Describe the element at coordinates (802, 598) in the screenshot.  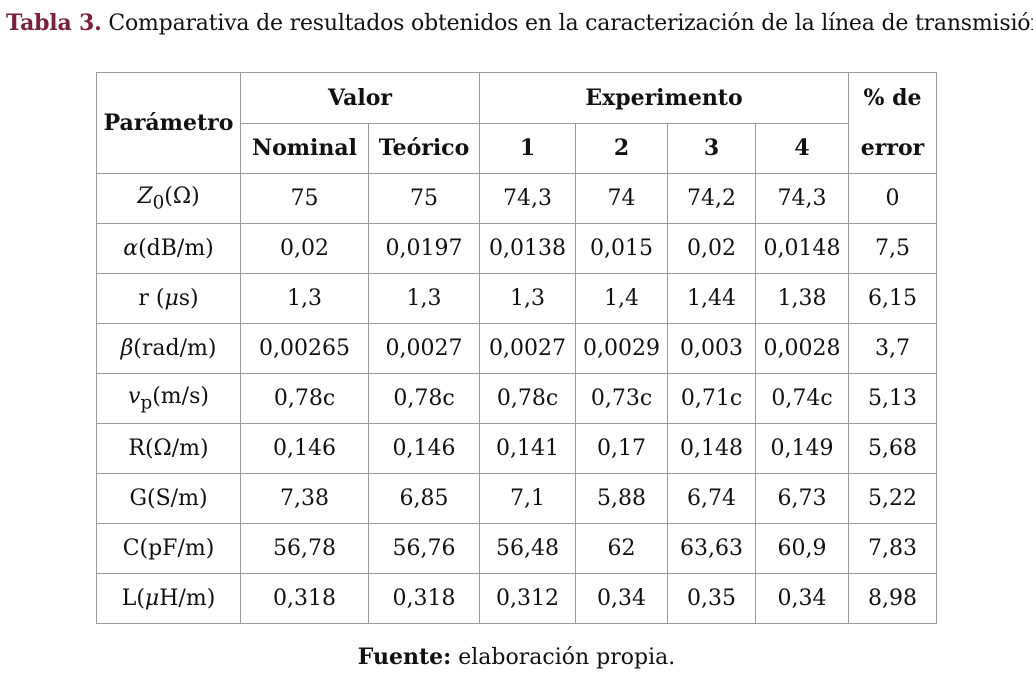
I see `value-cell: 0,34` at that location.